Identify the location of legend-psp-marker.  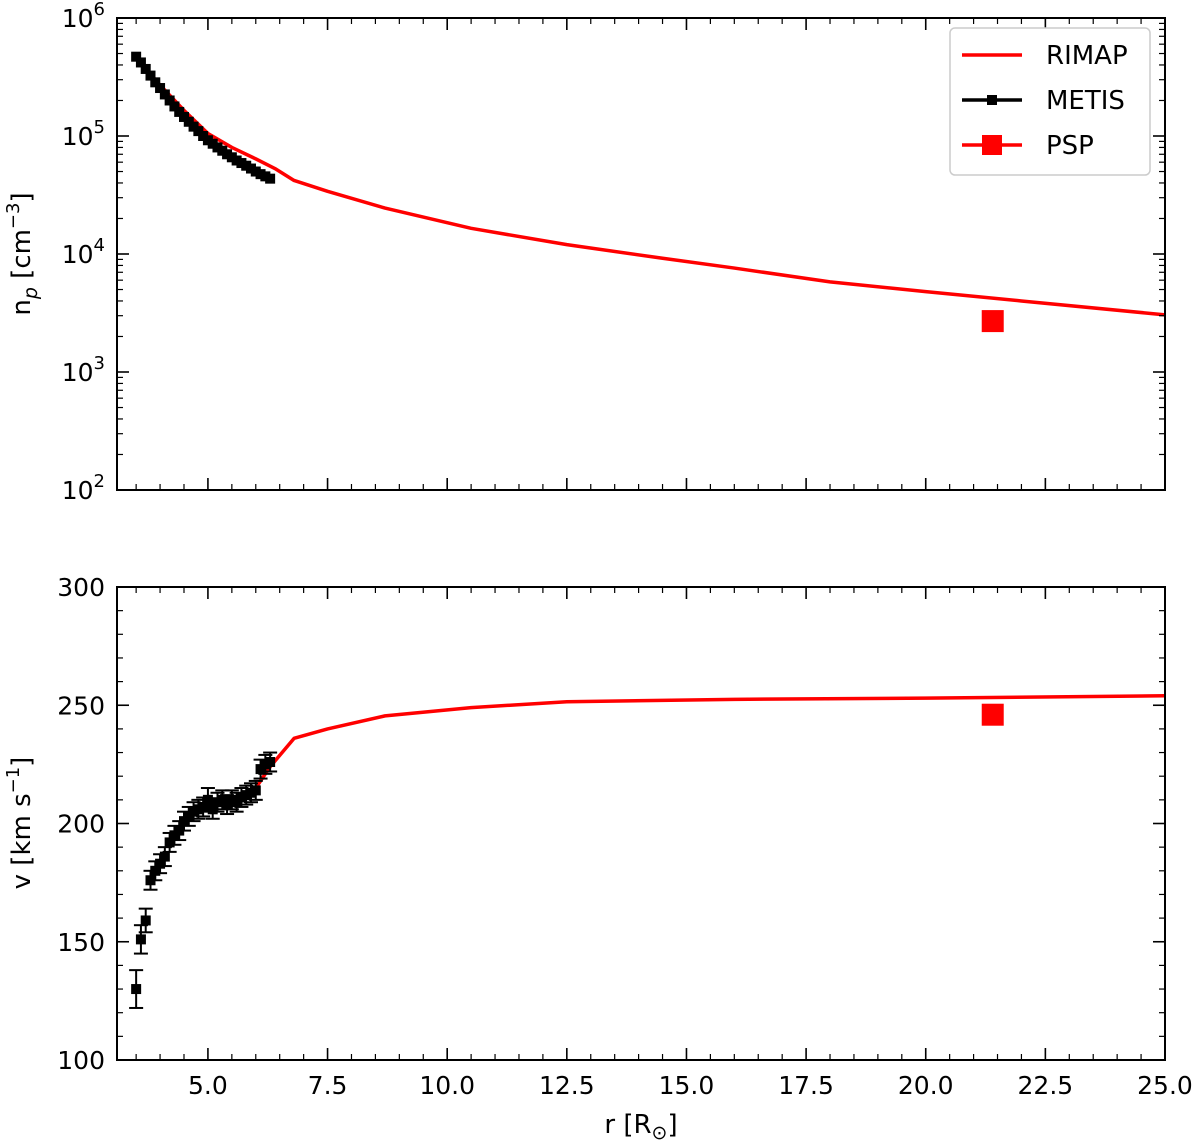
(992, 145).